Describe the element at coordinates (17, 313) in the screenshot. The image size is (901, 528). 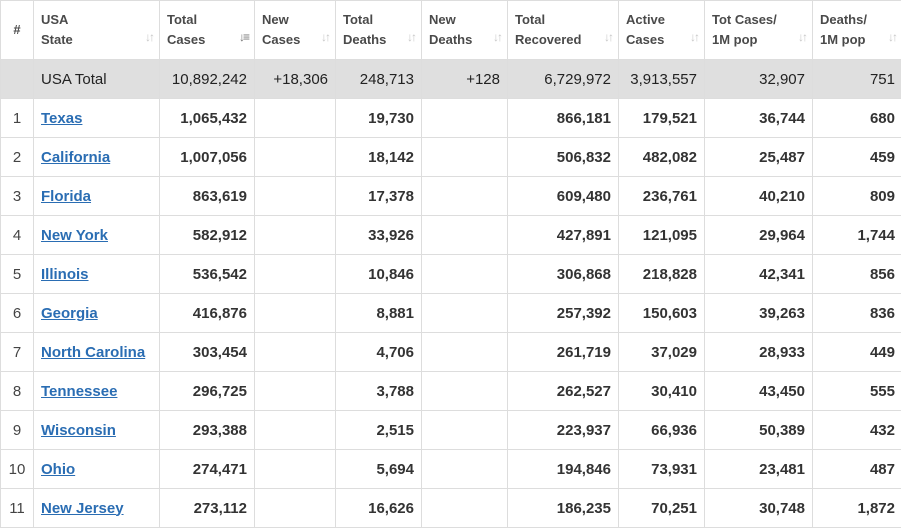
I see `row-number: 6` at that location.